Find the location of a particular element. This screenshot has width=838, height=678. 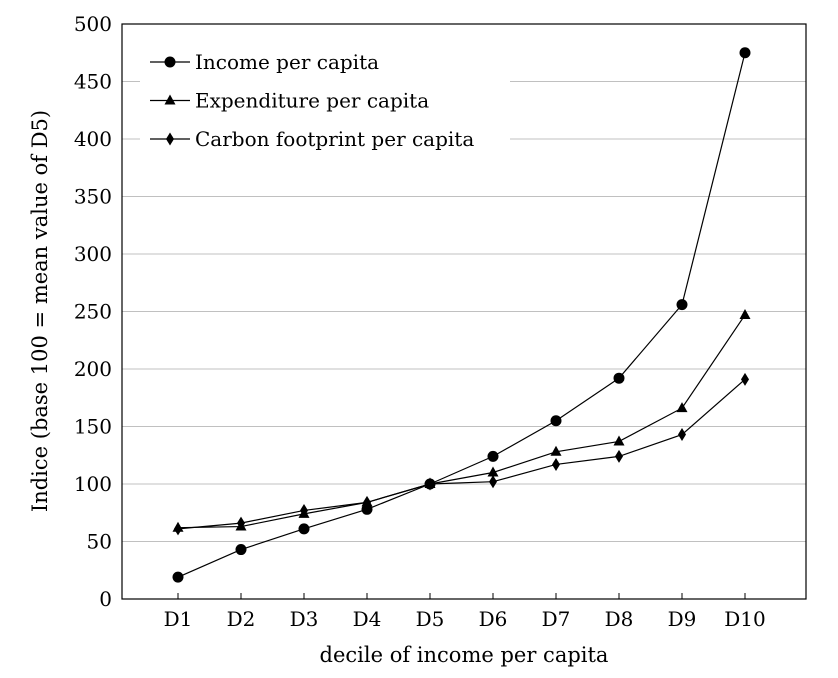

x-tick-label: D5 is located at coordinates (430, 619).